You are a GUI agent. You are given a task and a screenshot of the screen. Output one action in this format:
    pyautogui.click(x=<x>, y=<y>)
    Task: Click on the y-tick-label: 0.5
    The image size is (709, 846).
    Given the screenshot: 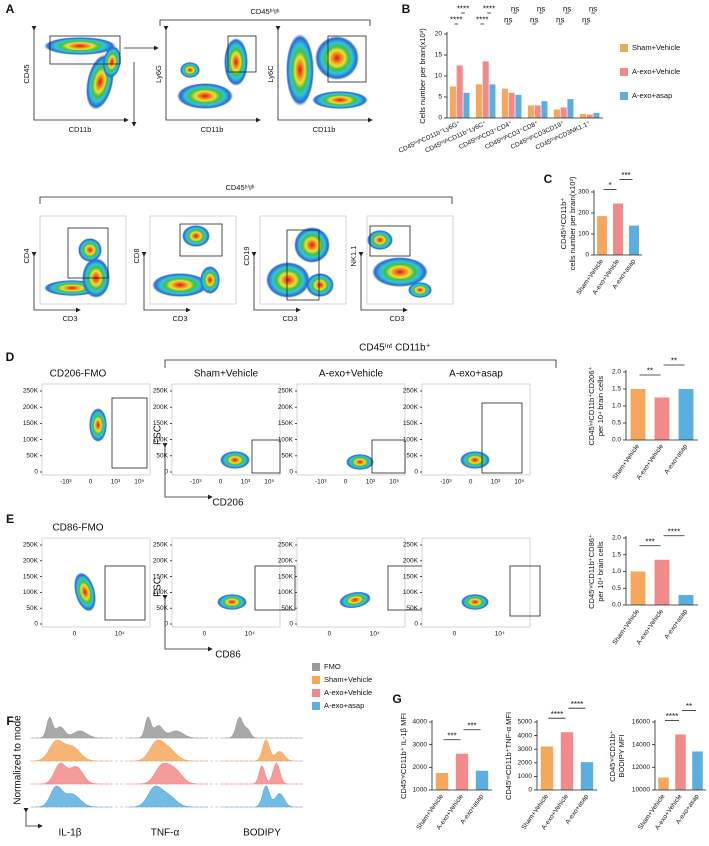 What is the action you would take?
    pyautogui.click(x=616, y=423)
    